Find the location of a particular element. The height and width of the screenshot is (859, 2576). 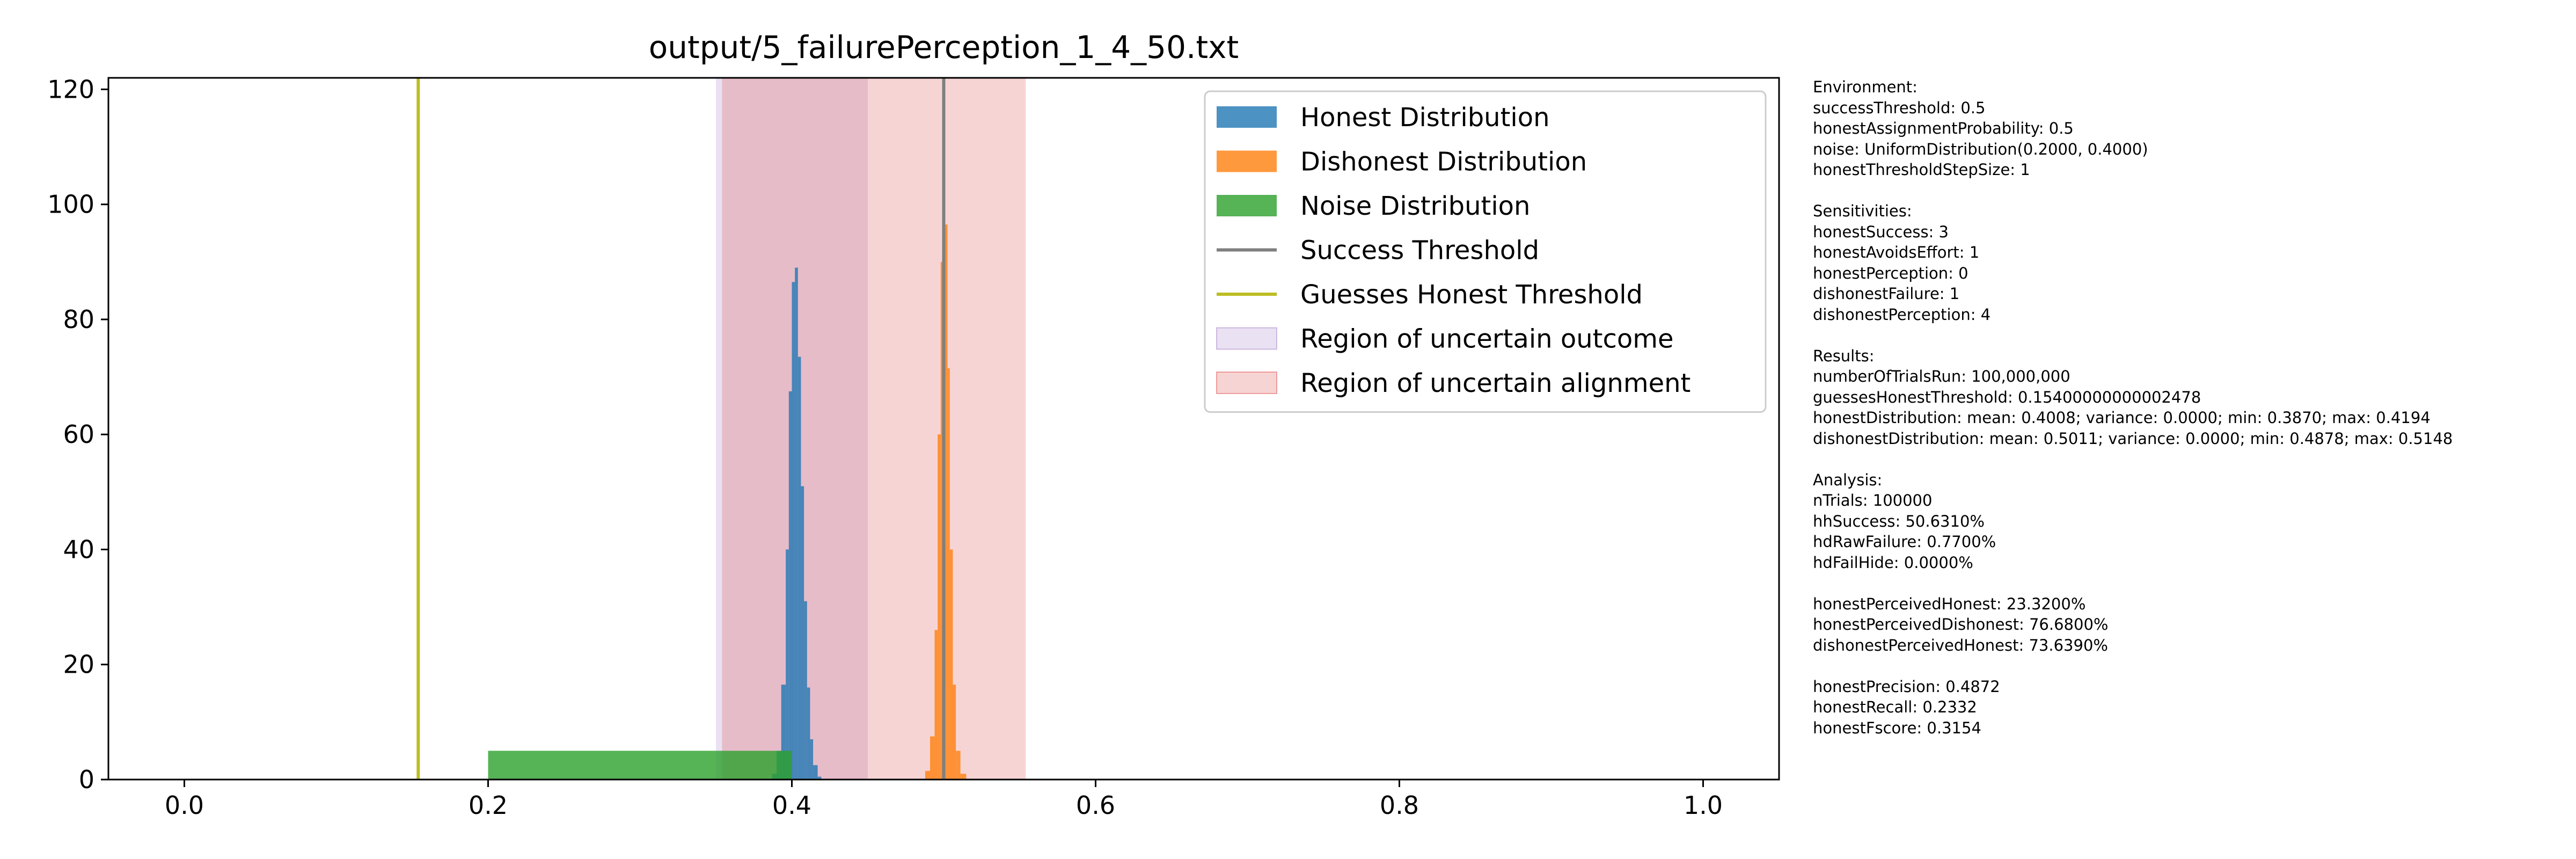

x-tick-label: 0.2 is located at coordinates (488, 805).